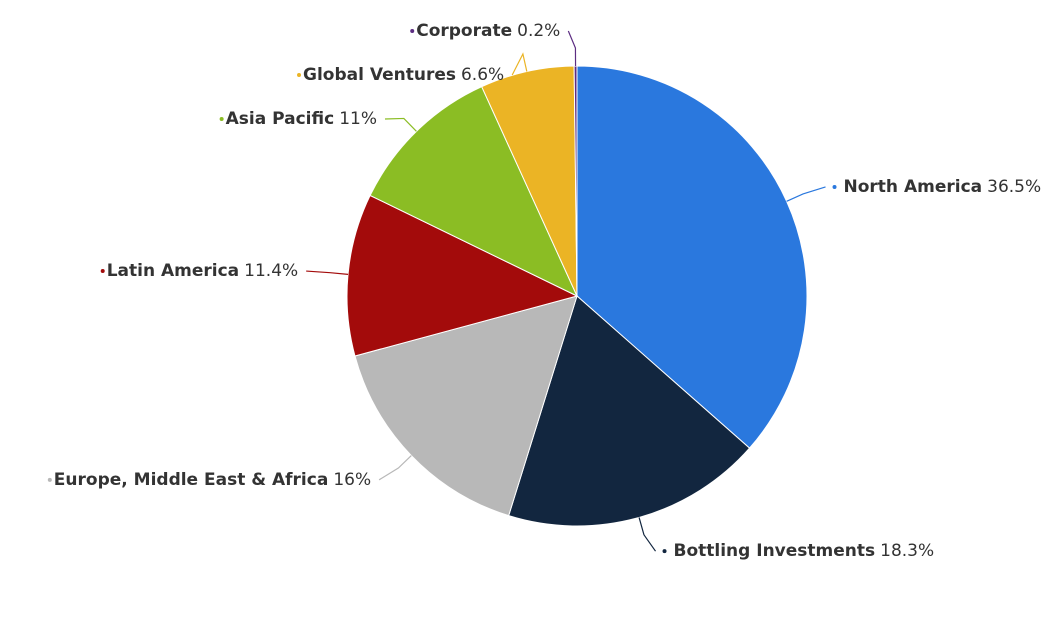 The width and height of the screenshot is (1062, 632). Describe the element at coordinates (173, 271) in the screenshot. I see `label-name: Latin America` at that location.